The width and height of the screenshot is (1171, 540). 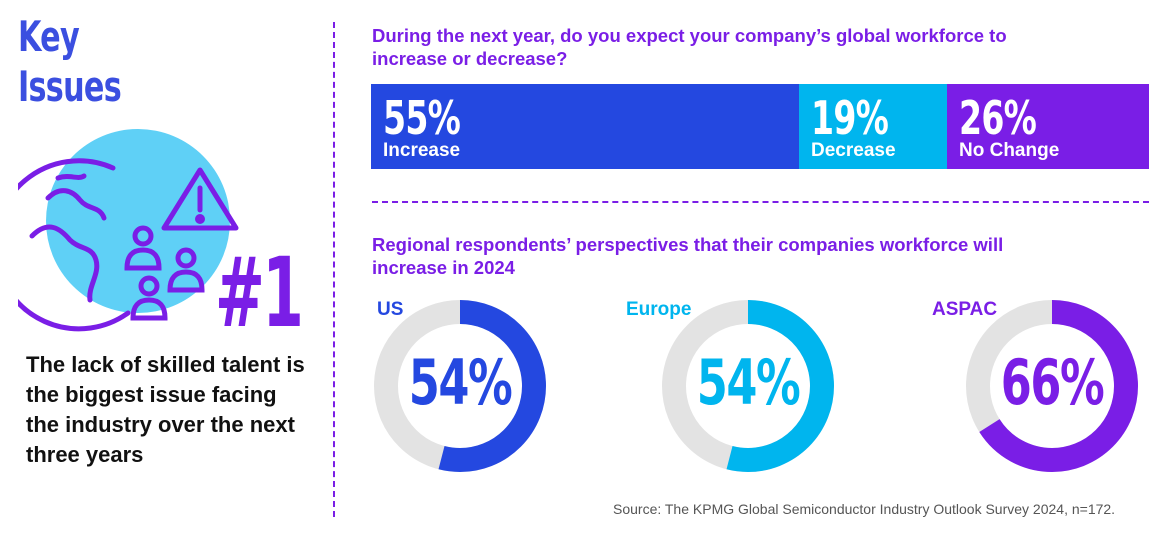 What do you see at coordinates (422, 150) in the screenshot?
I see `bar-category-label: Increase` at bounding box center [422, 150].